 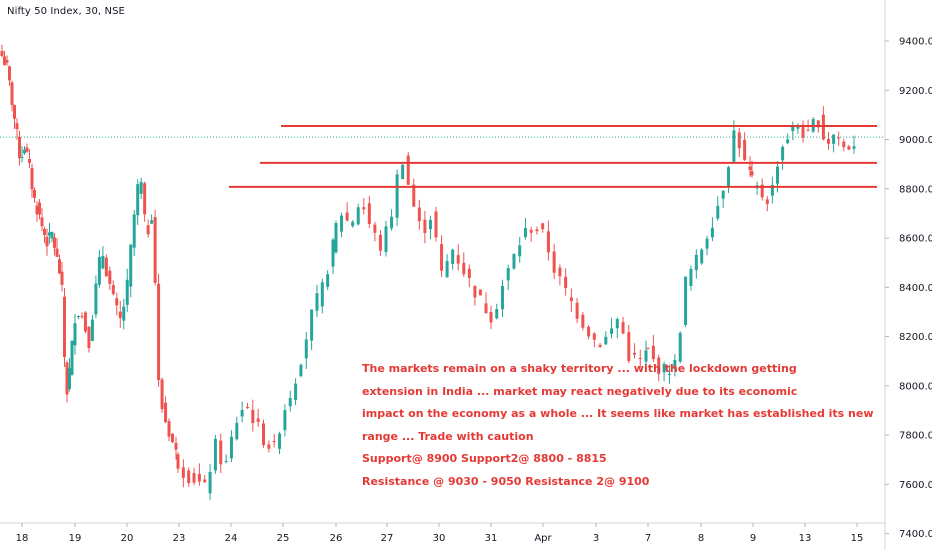 I want to click on annotation-line: Support@ 8900 Support2@ 8800 - 8815, so click(x=484, y=459).